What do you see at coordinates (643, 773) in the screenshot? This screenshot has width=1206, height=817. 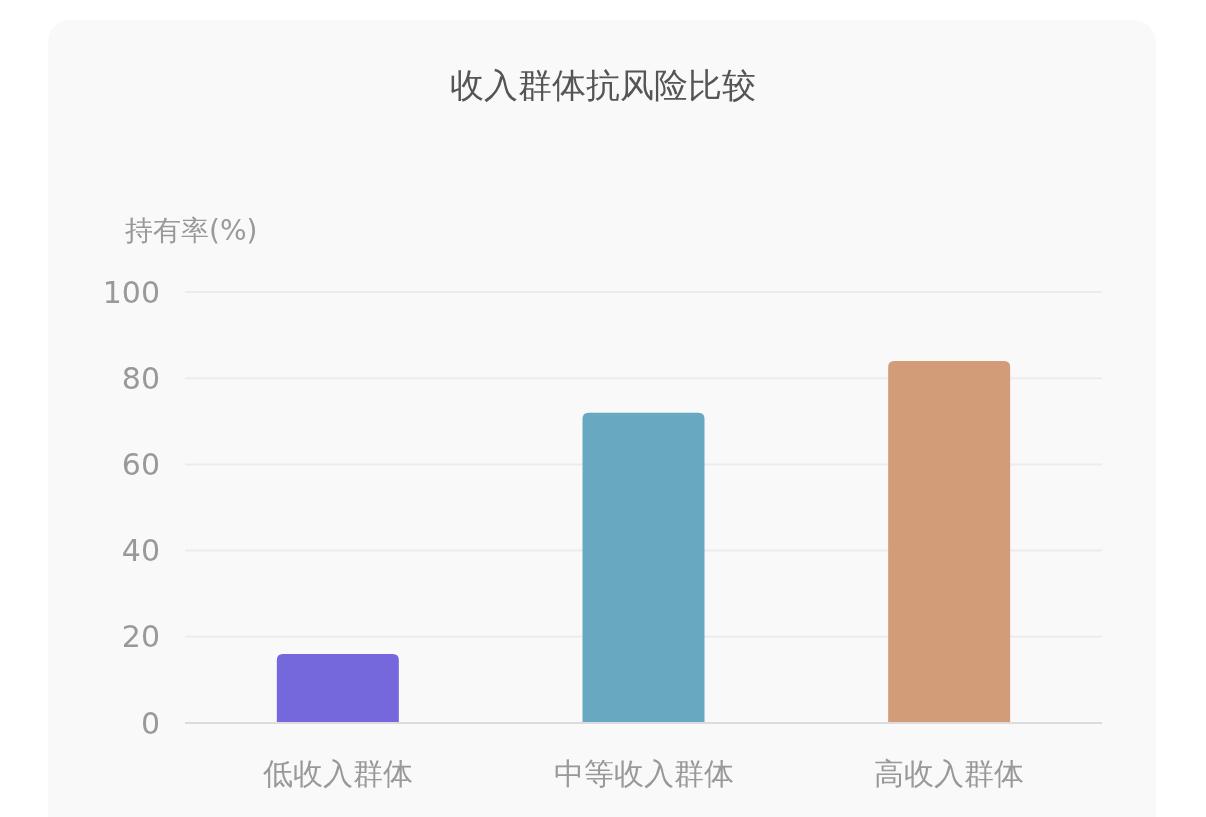 I see `x-tick-label: 中等收入群体` at bounding box center [643, 773].